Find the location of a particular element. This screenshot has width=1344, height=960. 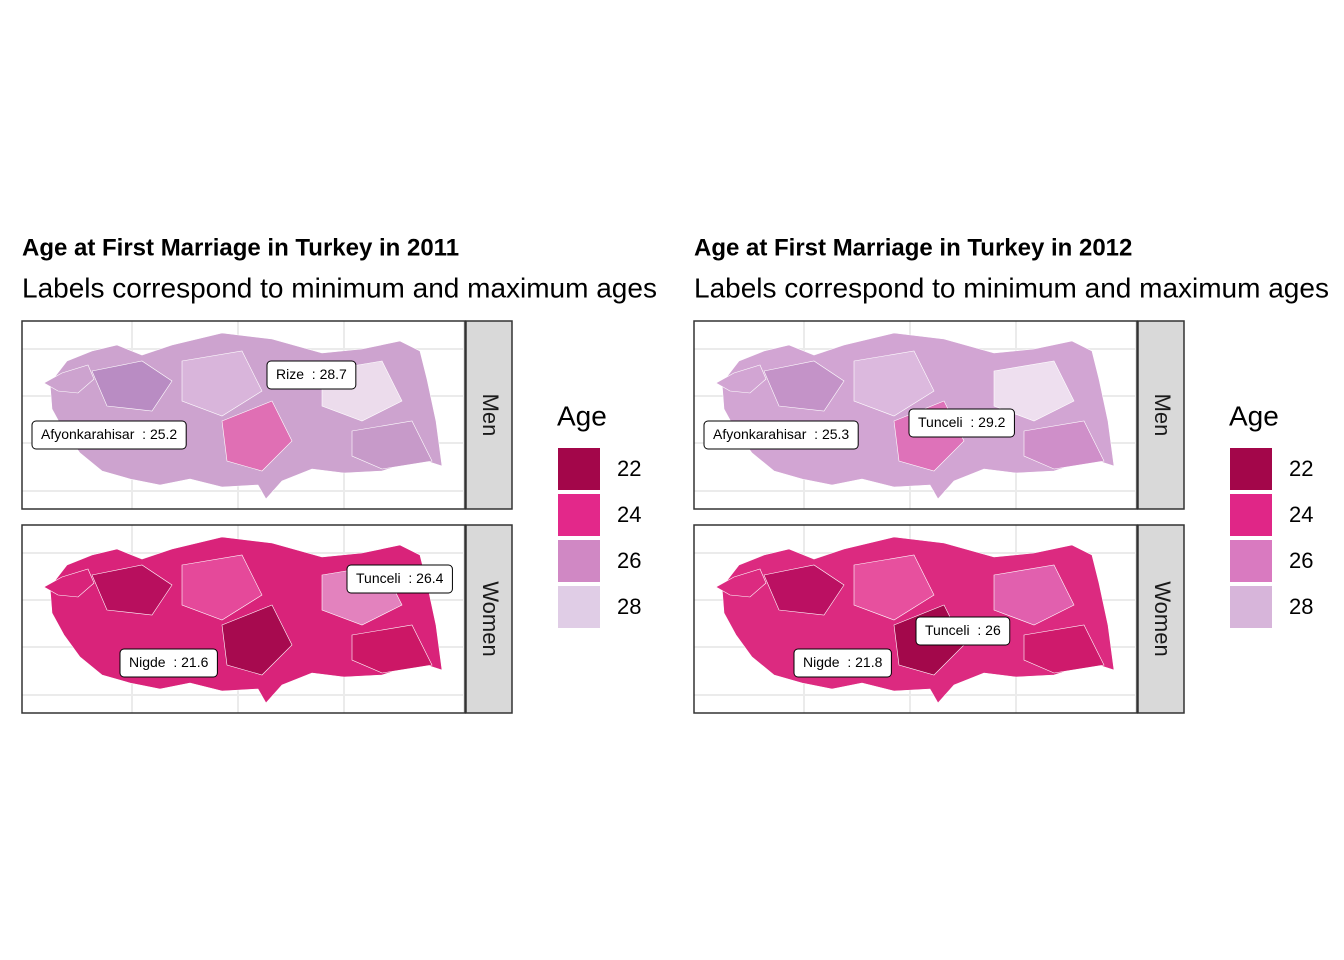

province-label: Rize : 28.7 is located at coordinates (311, 374).